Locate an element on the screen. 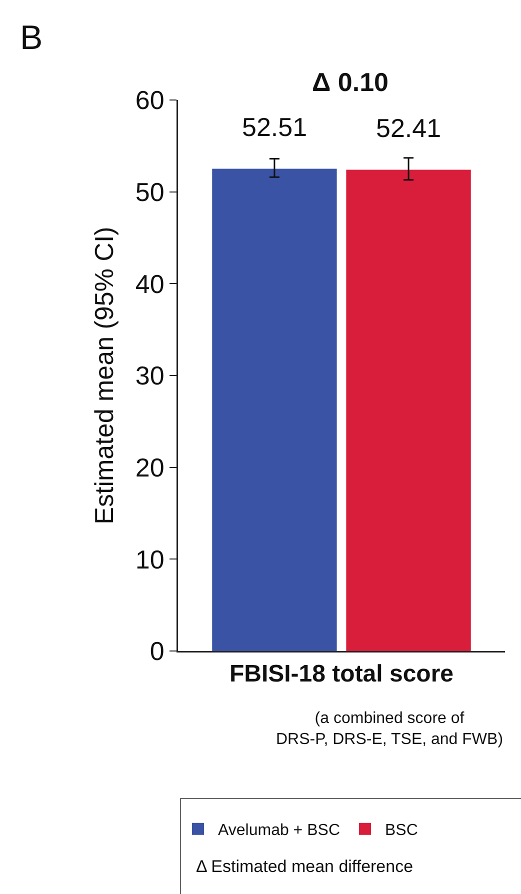 The image size is (521, 894). text: Δ Estimated mean difference is located at coordinates (305, 866).